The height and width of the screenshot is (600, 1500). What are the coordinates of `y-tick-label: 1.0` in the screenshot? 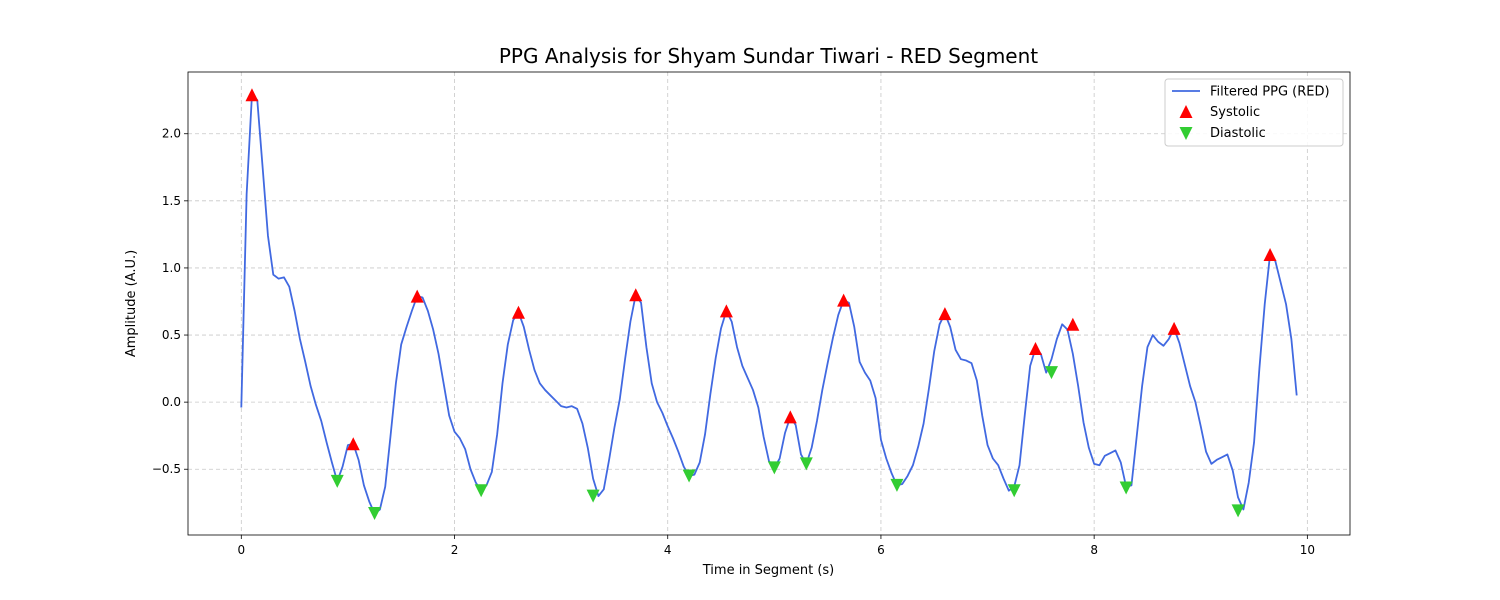 It's located at (171, 268).